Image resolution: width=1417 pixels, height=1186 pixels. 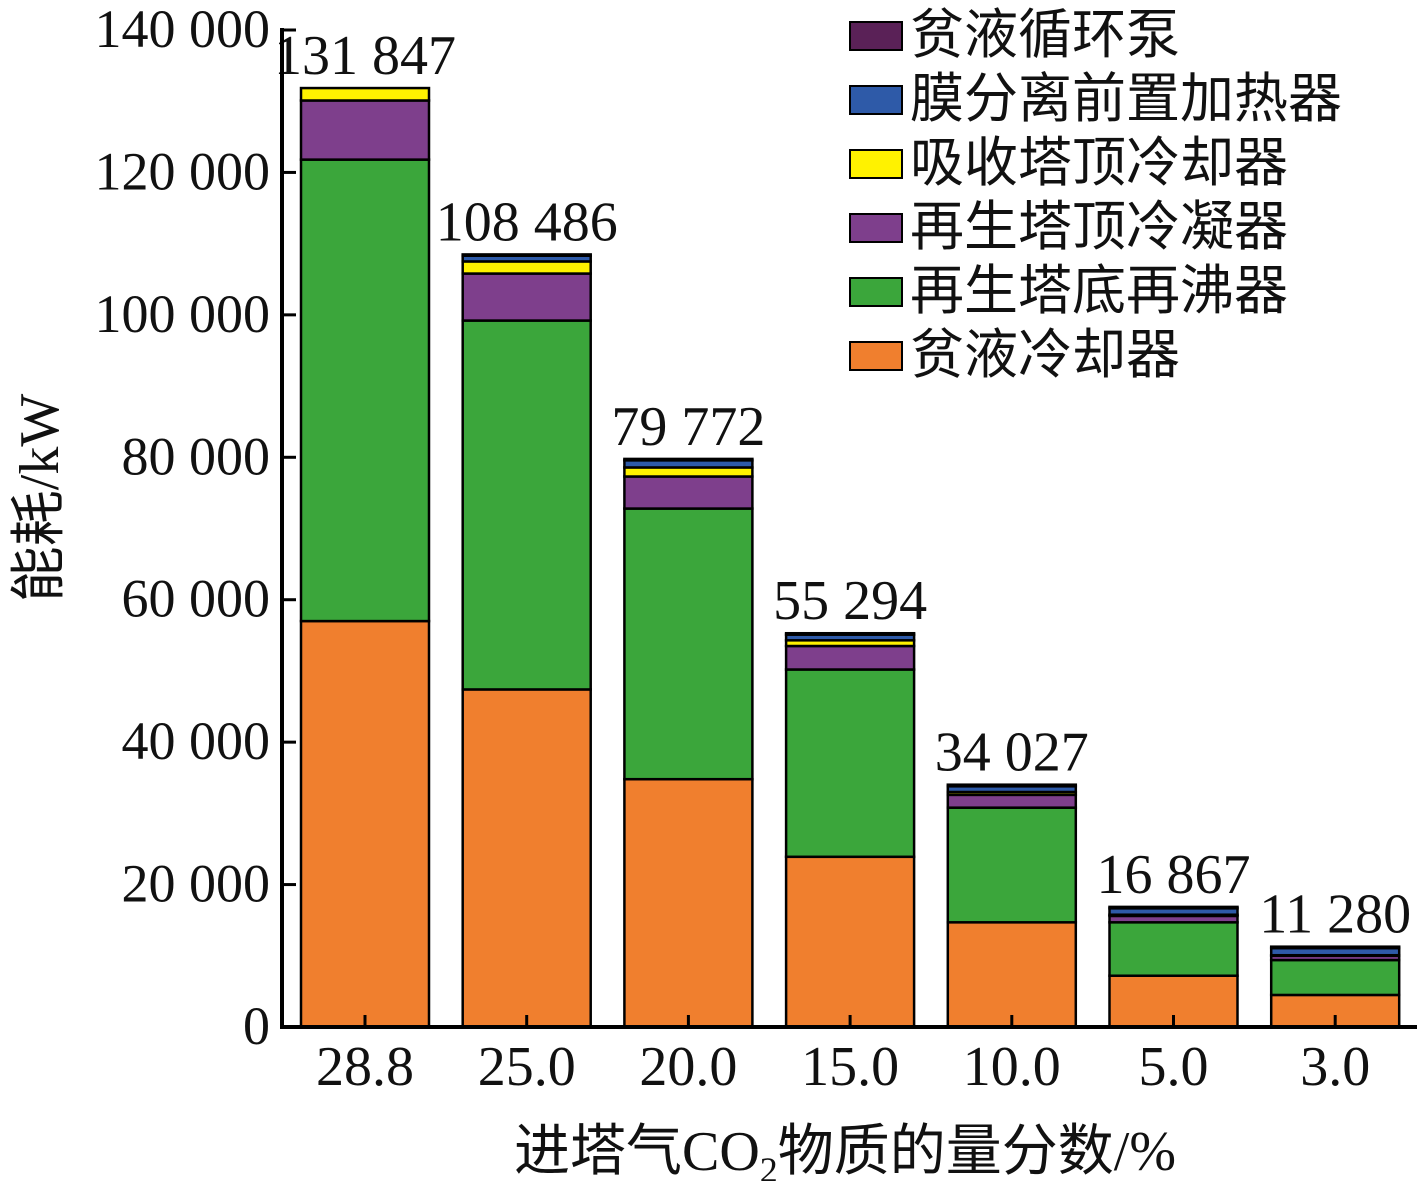 What do you see at coordinates (769, 1165) in the screenshot?
I see `x-axis-title-subscript: 2` at bounding box center [769, 1165].